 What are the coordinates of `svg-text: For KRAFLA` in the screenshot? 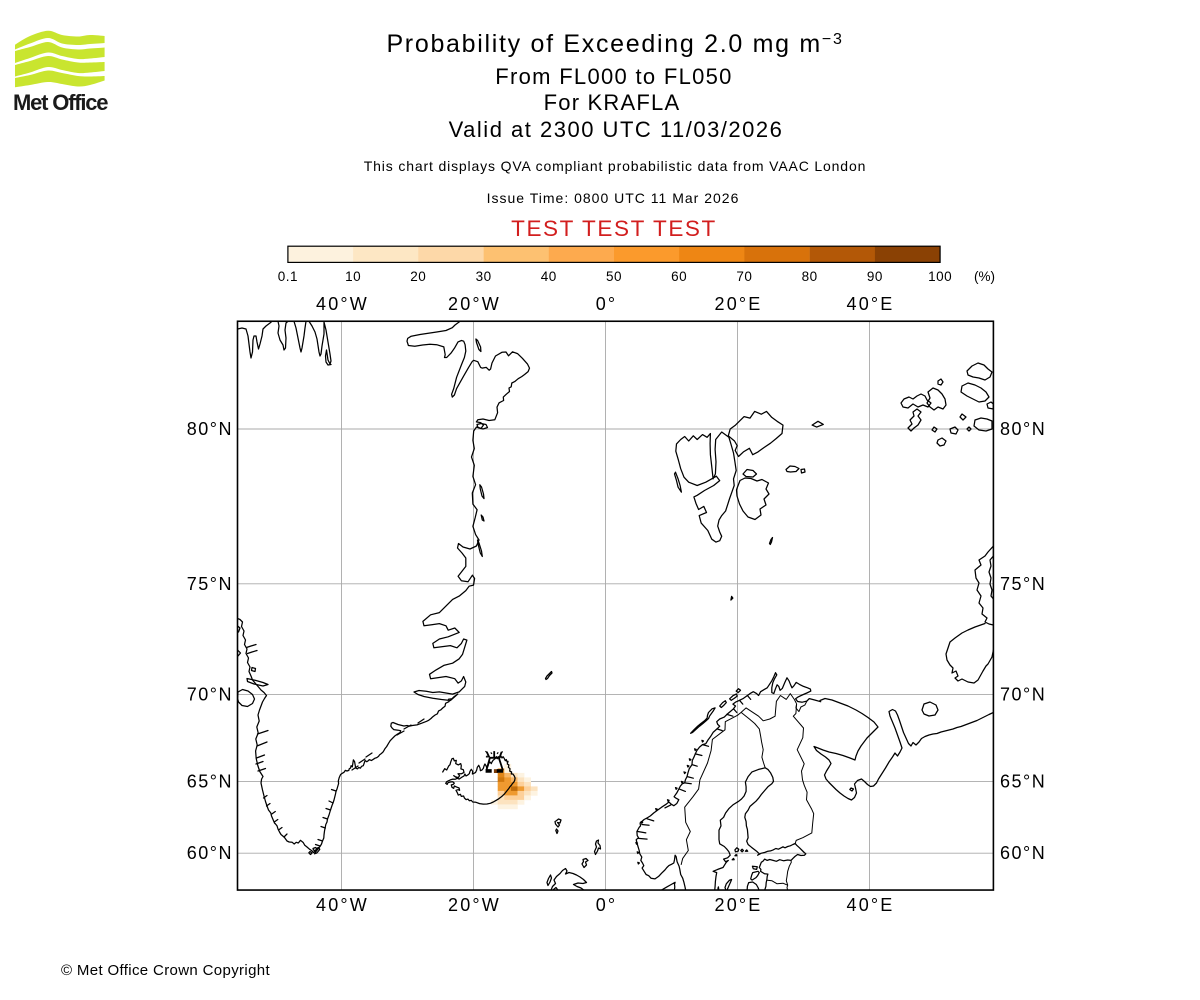 It's located at (612, 102).